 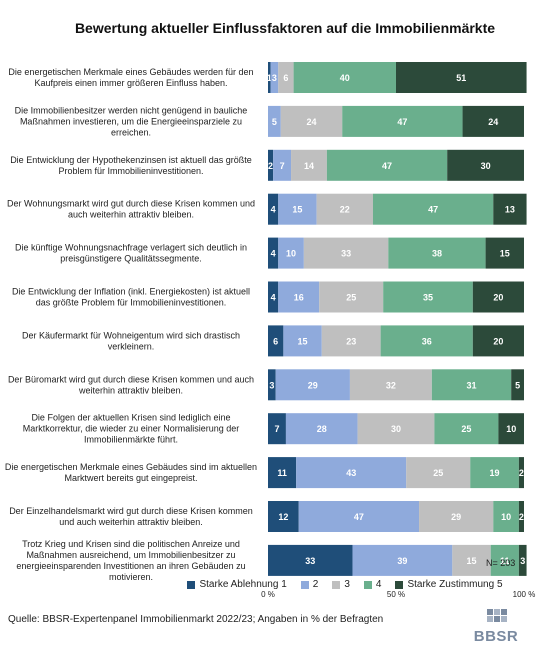 I want to click on bar-value-label: 4, so click(x=273, y=298).